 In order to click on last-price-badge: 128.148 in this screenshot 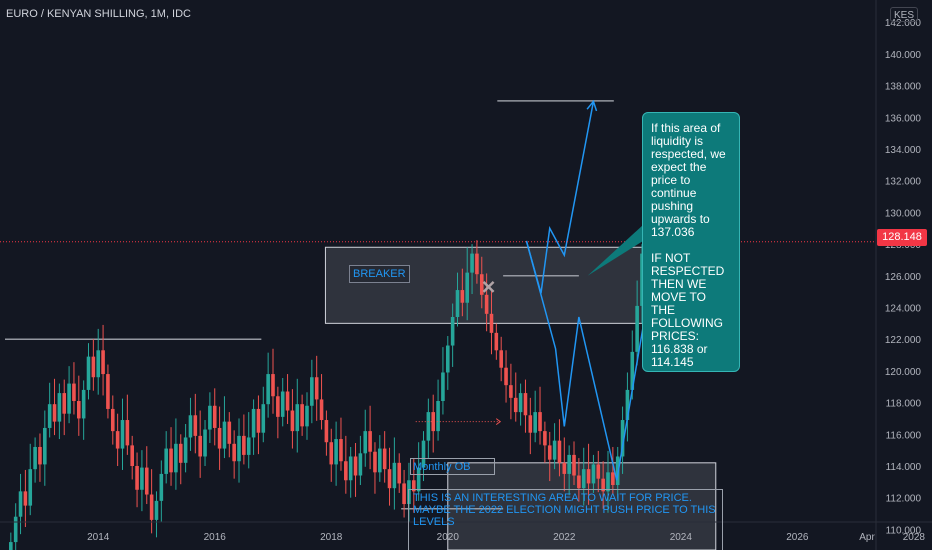, I will do `click(902, 237)`.